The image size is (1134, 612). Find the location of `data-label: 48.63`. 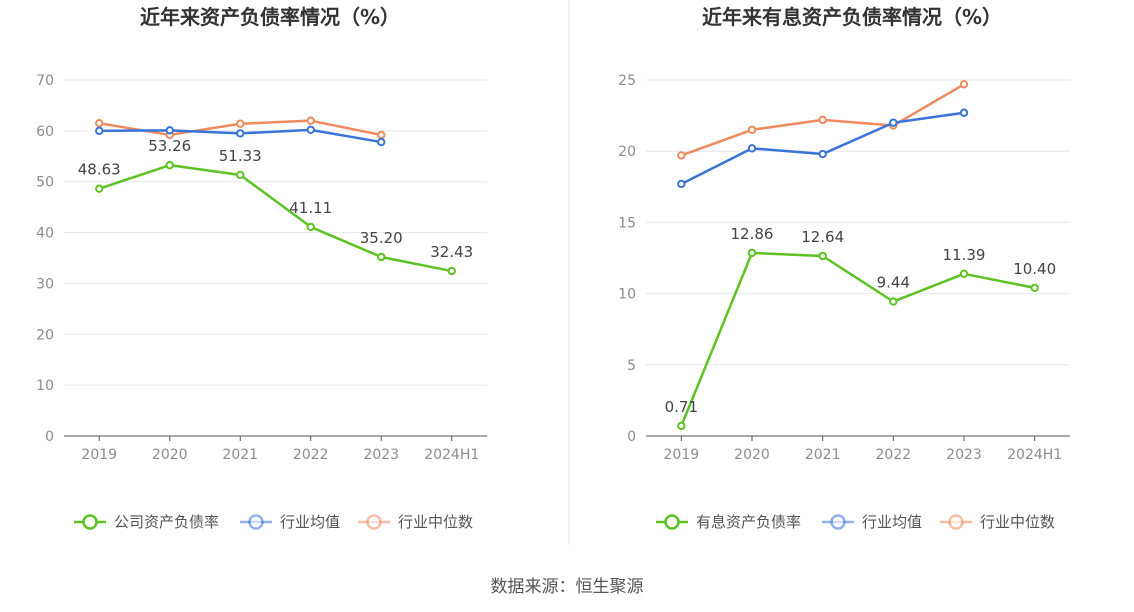

data-label: 48.63 is located at coordinates (99, 170).